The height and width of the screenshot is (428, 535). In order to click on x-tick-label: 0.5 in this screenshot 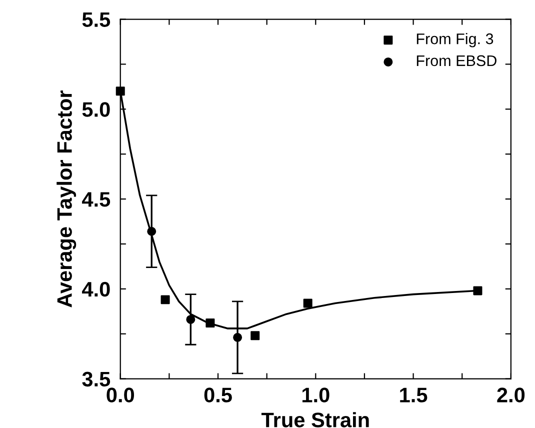, I will do `click(218, 395)`.